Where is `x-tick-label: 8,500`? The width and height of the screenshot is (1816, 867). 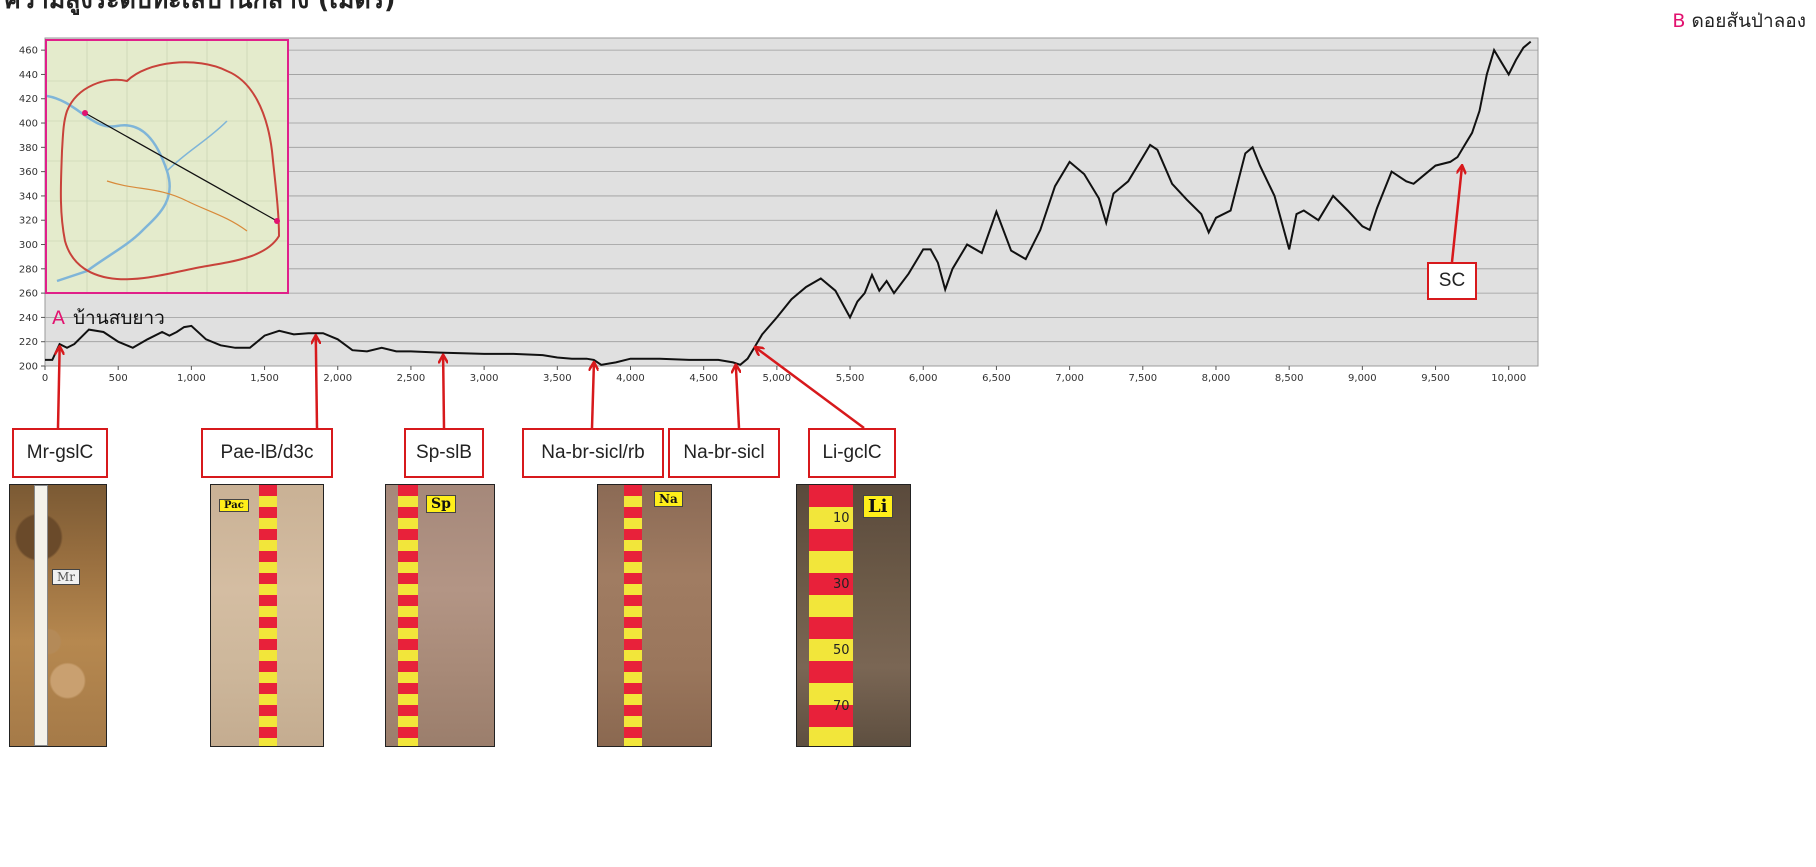
x-tick-label: 8,500 is located at coordinates (1289, 378).